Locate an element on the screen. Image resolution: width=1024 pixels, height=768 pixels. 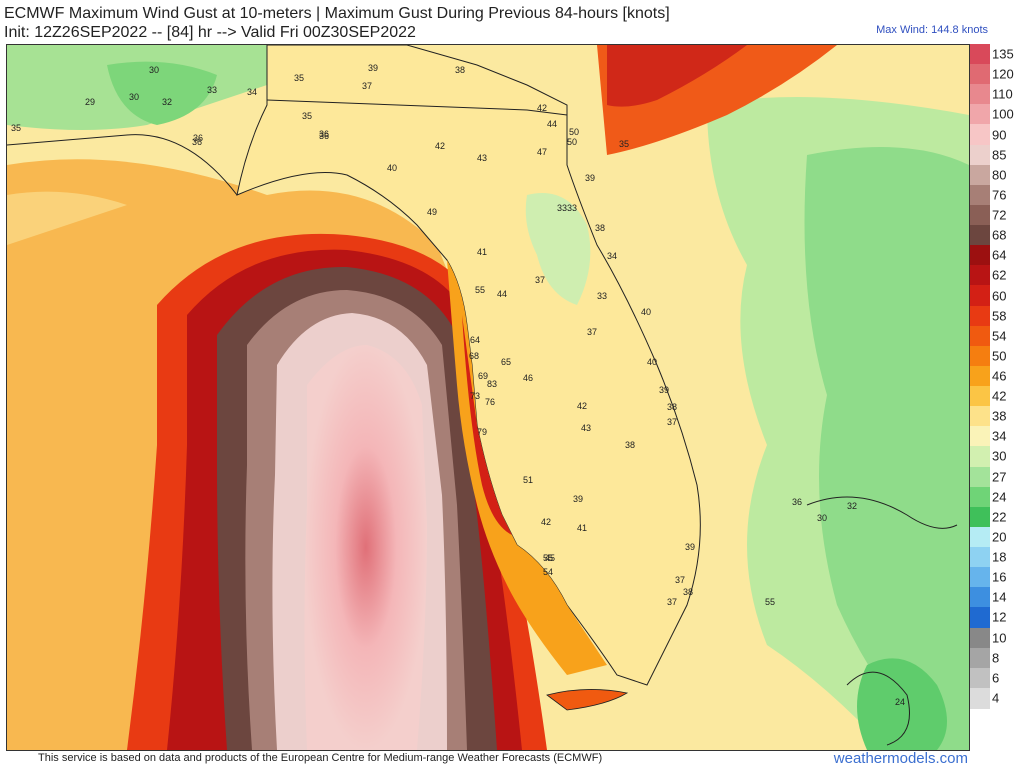
gulf-light-orange is located at coordinates (67, 218).